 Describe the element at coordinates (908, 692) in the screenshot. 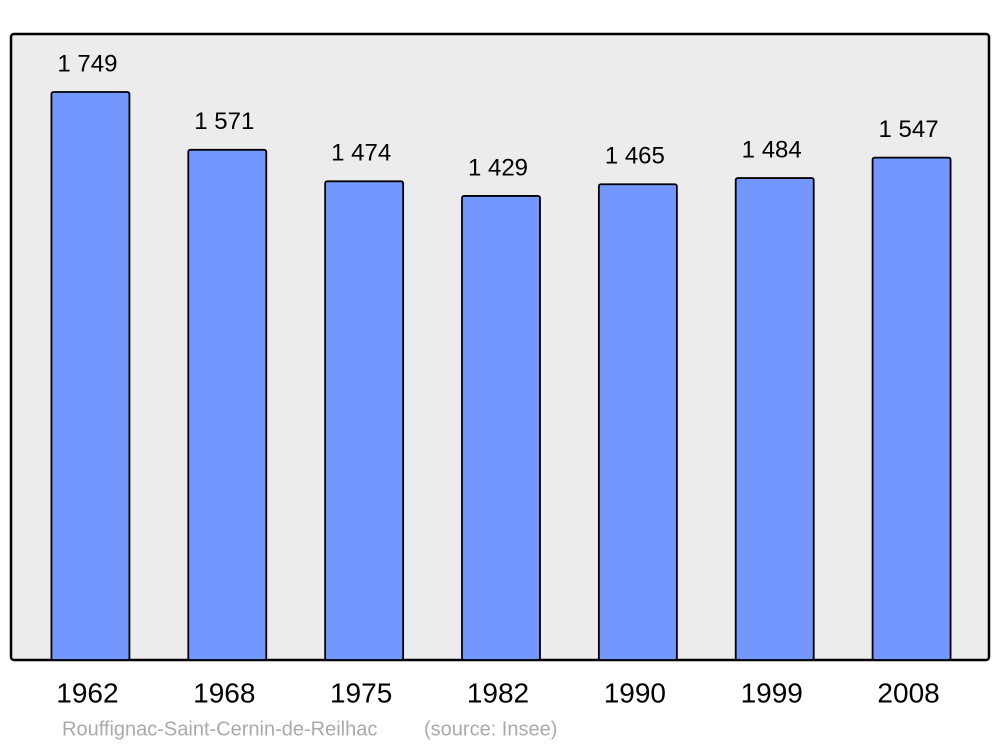

I see `x-tick-label: 2008` at that location.